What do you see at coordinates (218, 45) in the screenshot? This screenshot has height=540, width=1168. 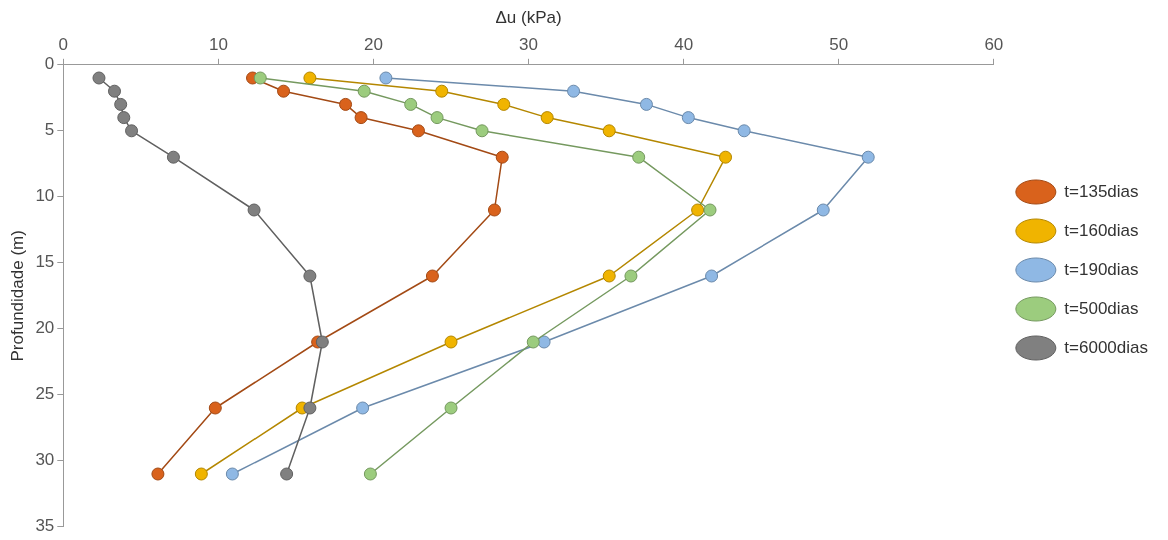 I see `x-tick-label: 10` at bounding box center [218, 45].